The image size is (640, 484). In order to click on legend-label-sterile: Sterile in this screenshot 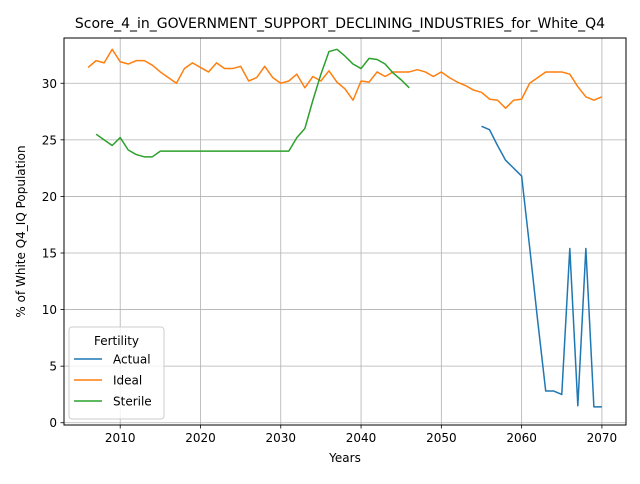, I will do `click(132, 402)`.